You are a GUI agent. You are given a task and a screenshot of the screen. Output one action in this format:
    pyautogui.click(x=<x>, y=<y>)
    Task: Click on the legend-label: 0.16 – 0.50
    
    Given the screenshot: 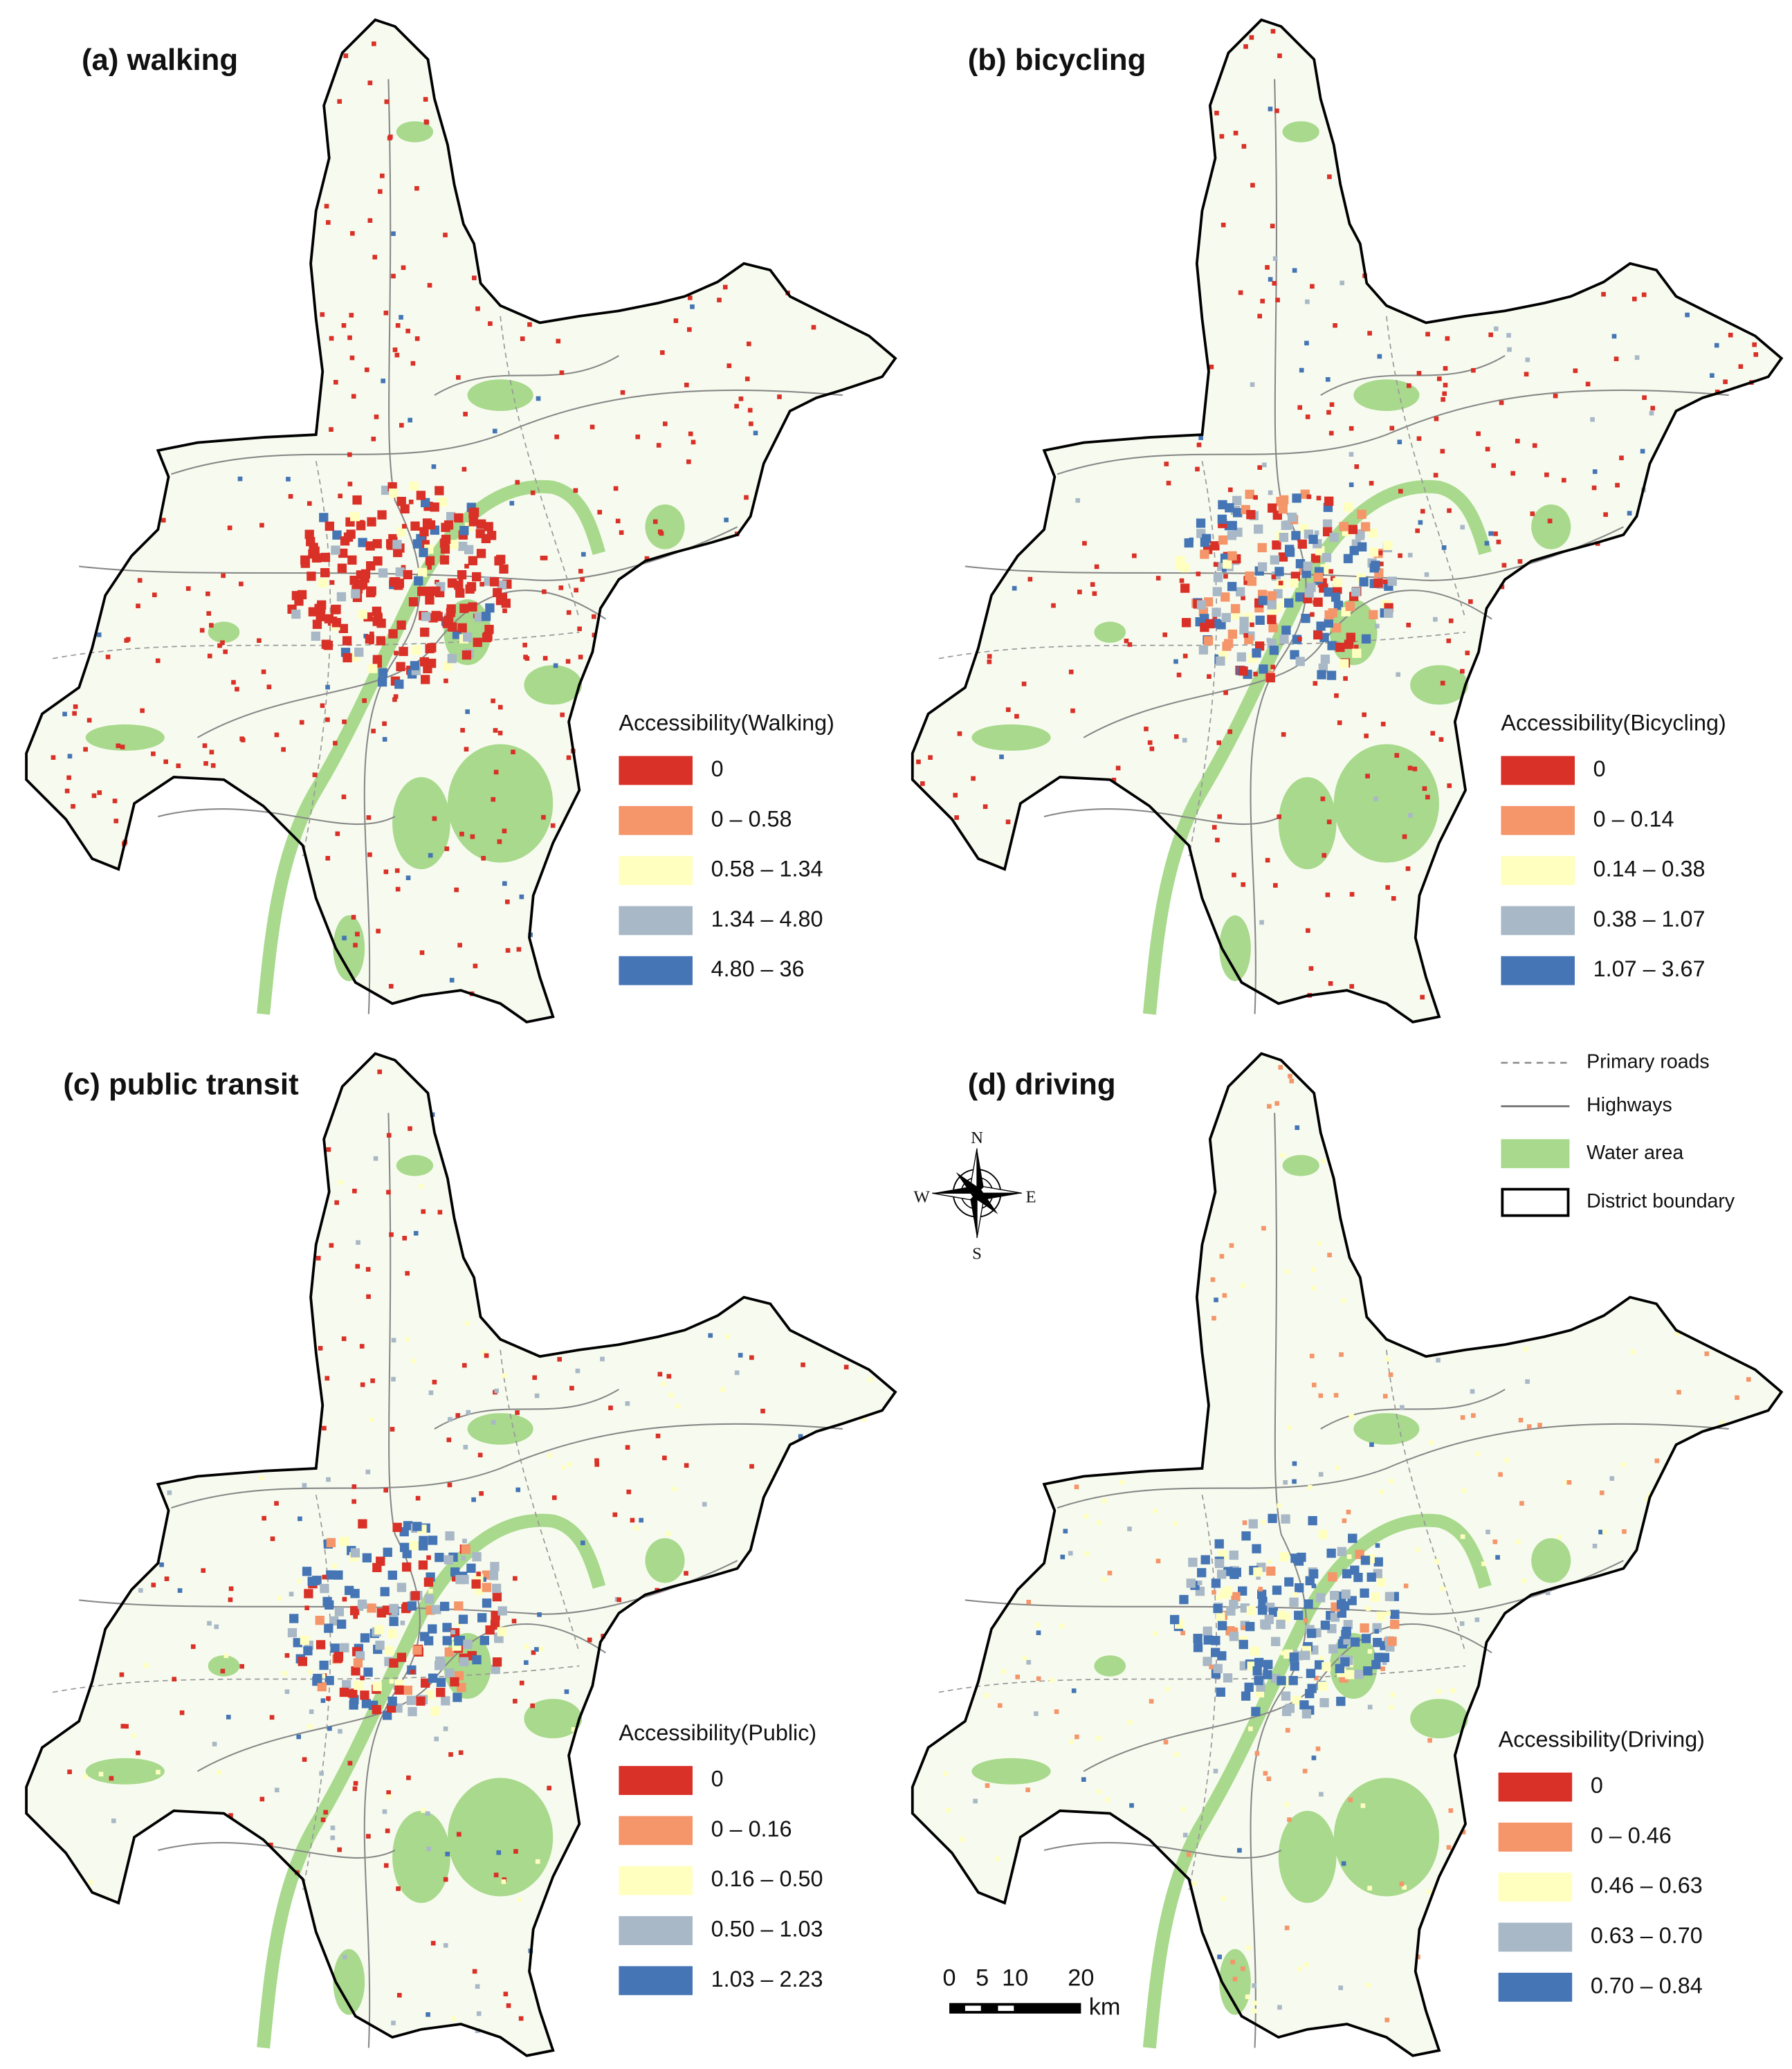 What is the action you would take?
    pyautogui.click(x=767, y=1878)
    